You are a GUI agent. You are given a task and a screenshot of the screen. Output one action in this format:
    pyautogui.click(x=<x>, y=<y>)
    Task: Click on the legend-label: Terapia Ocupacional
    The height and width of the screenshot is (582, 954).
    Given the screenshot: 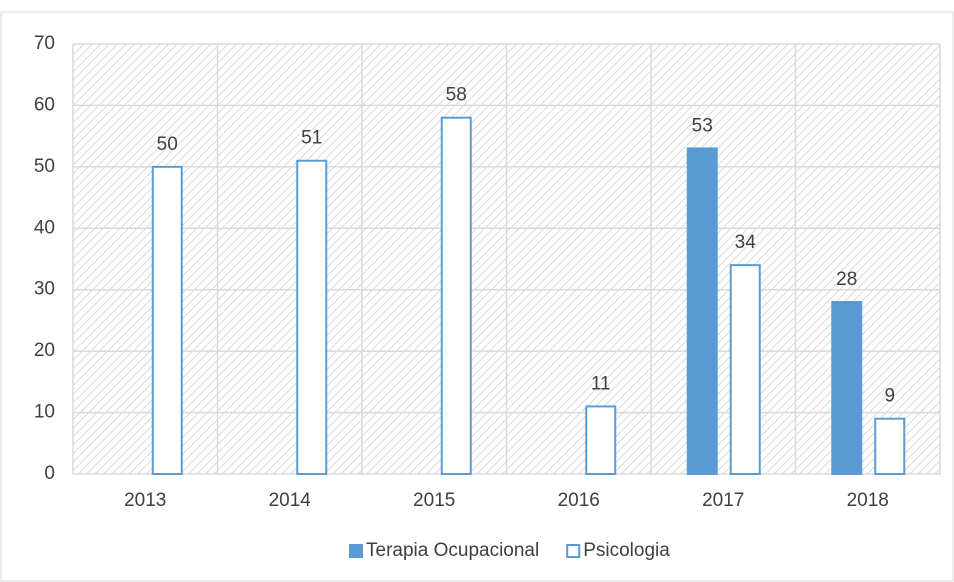 What is the action you would take?
    pyautogui.click(x=452, y=550)
    